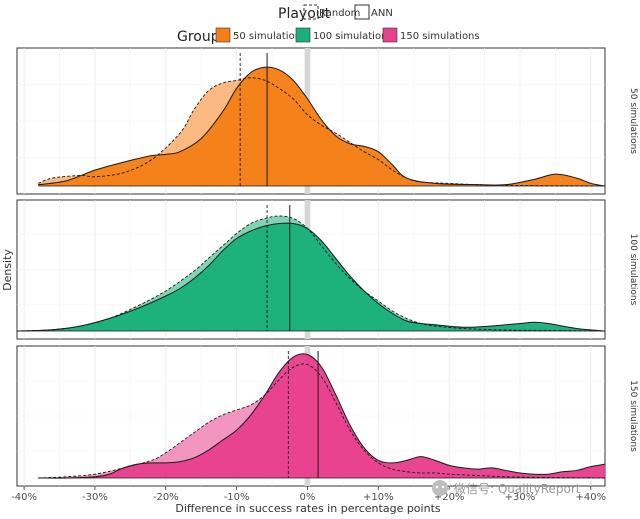 This screenshot has height=519, width=640. What do you see at coordinates (308, 497) in the screenshot?
I see `x-tick-label: 0%` at bounding box center [308, 497].